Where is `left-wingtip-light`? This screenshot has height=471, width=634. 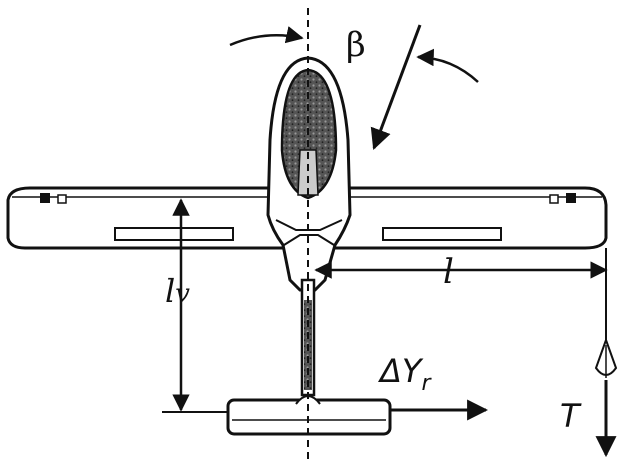 left-wingtip-light is located at coordinates (62, 199).